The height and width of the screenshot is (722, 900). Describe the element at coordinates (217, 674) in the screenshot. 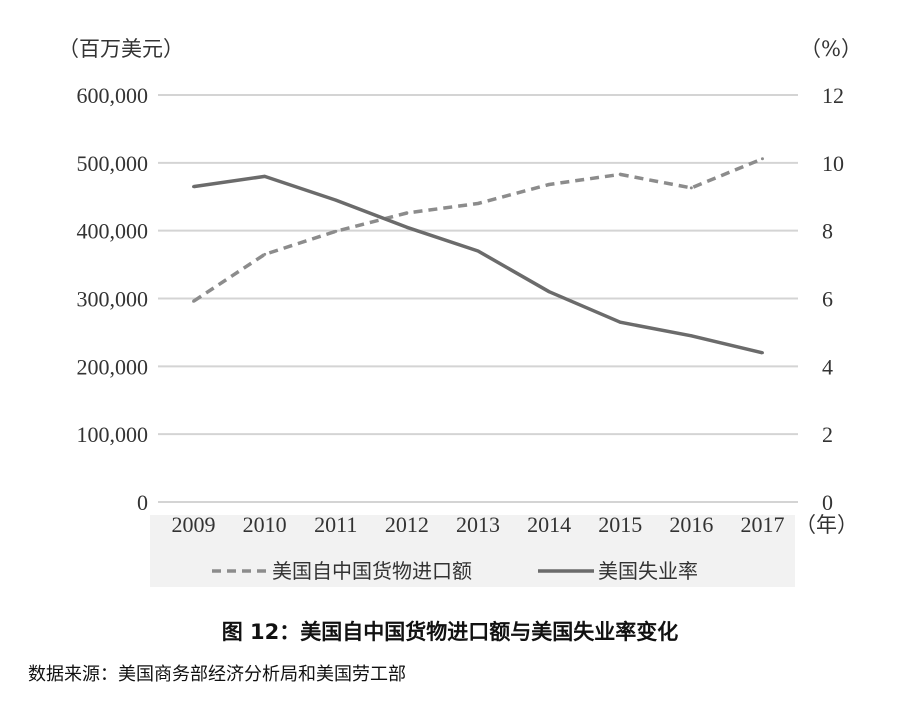

I see `source-note: 数据来源：美国商务部经济分析局和美国劳工部` at that location.